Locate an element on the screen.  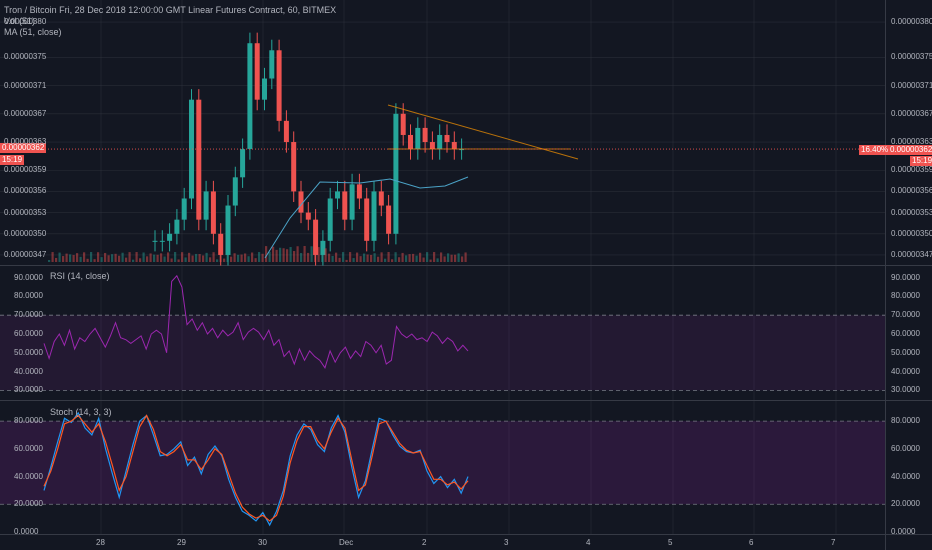
volume-legend: Vol (51) is located at coordinates (20, 21).